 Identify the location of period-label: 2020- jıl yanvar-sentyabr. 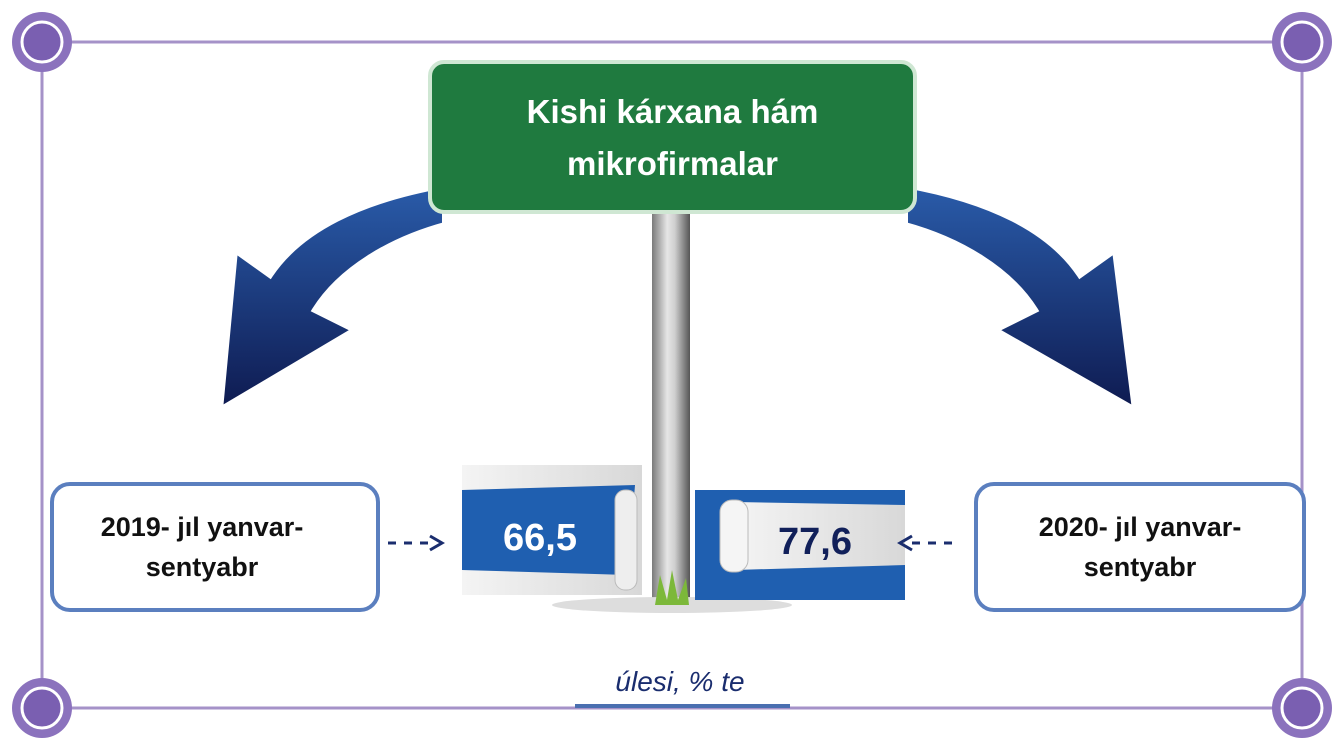
(1140, 547).